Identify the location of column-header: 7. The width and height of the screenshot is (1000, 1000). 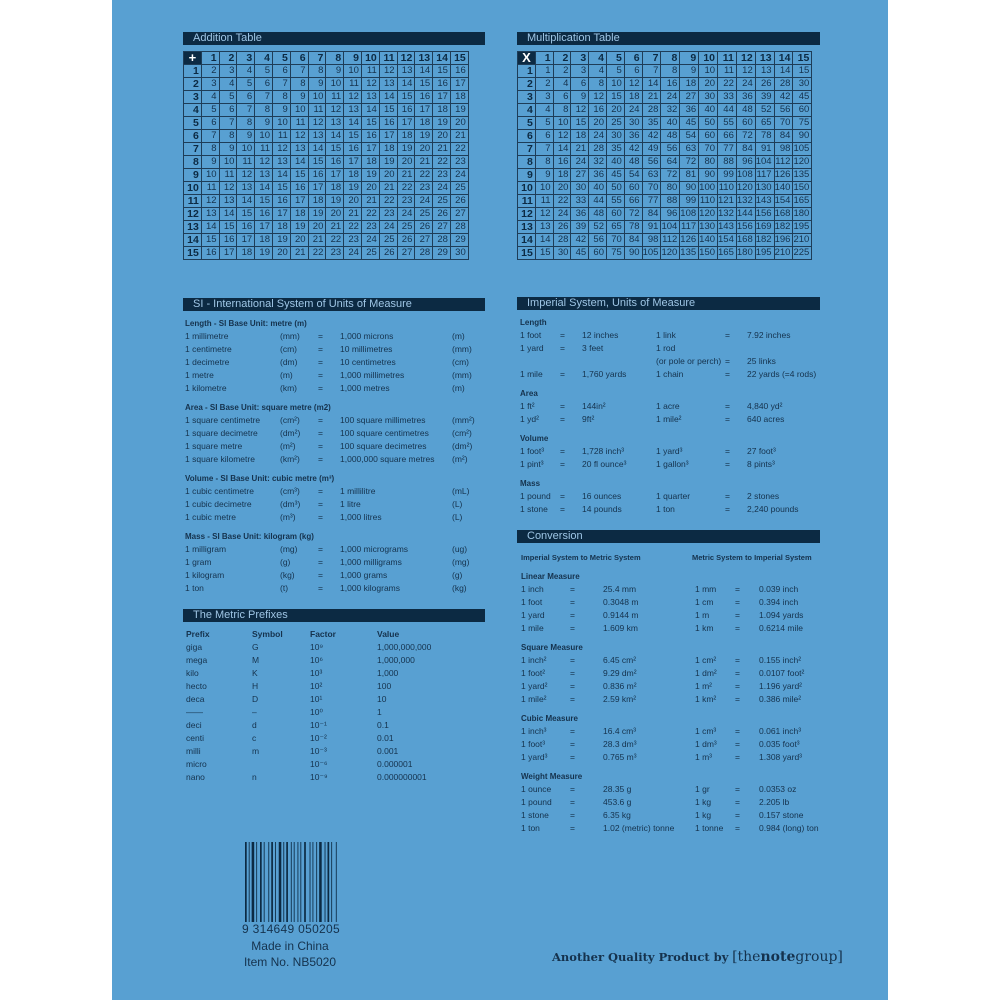
(317, 58).